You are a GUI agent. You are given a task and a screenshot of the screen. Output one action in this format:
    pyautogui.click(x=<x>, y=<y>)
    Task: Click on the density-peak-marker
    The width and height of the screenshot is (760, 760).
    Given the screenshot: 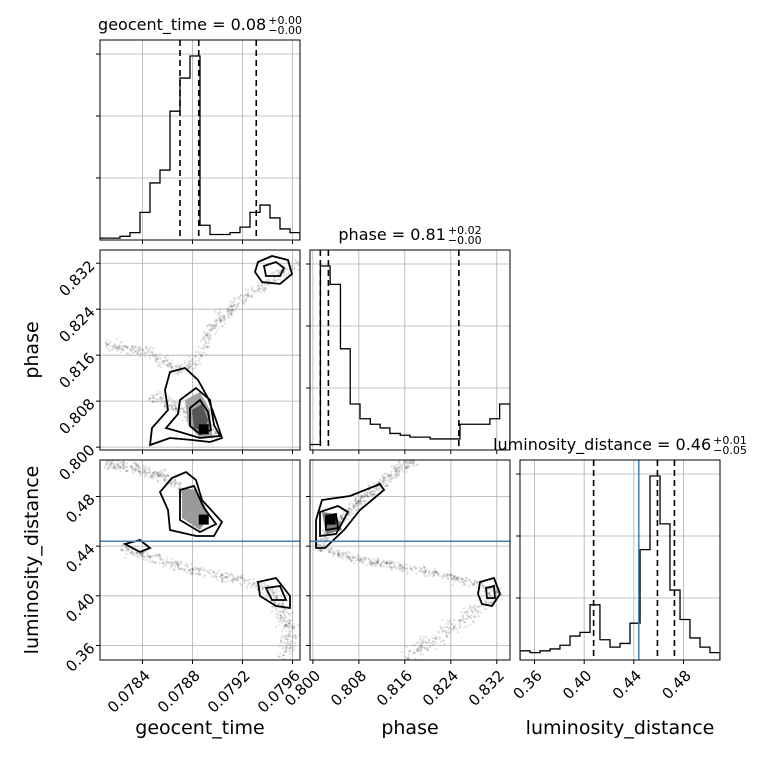 What is the action you would take?
    pyautogui.click(x=330, y=519)
    